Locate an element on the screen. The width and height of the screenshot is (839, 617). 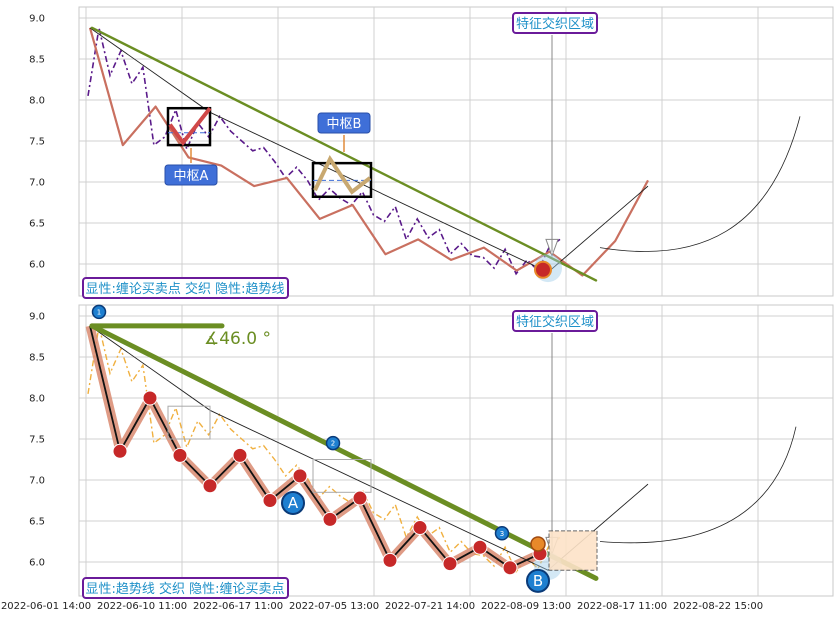
x-tick-label: 2022-06-10 11:00 is located at coordinates (142, 606).